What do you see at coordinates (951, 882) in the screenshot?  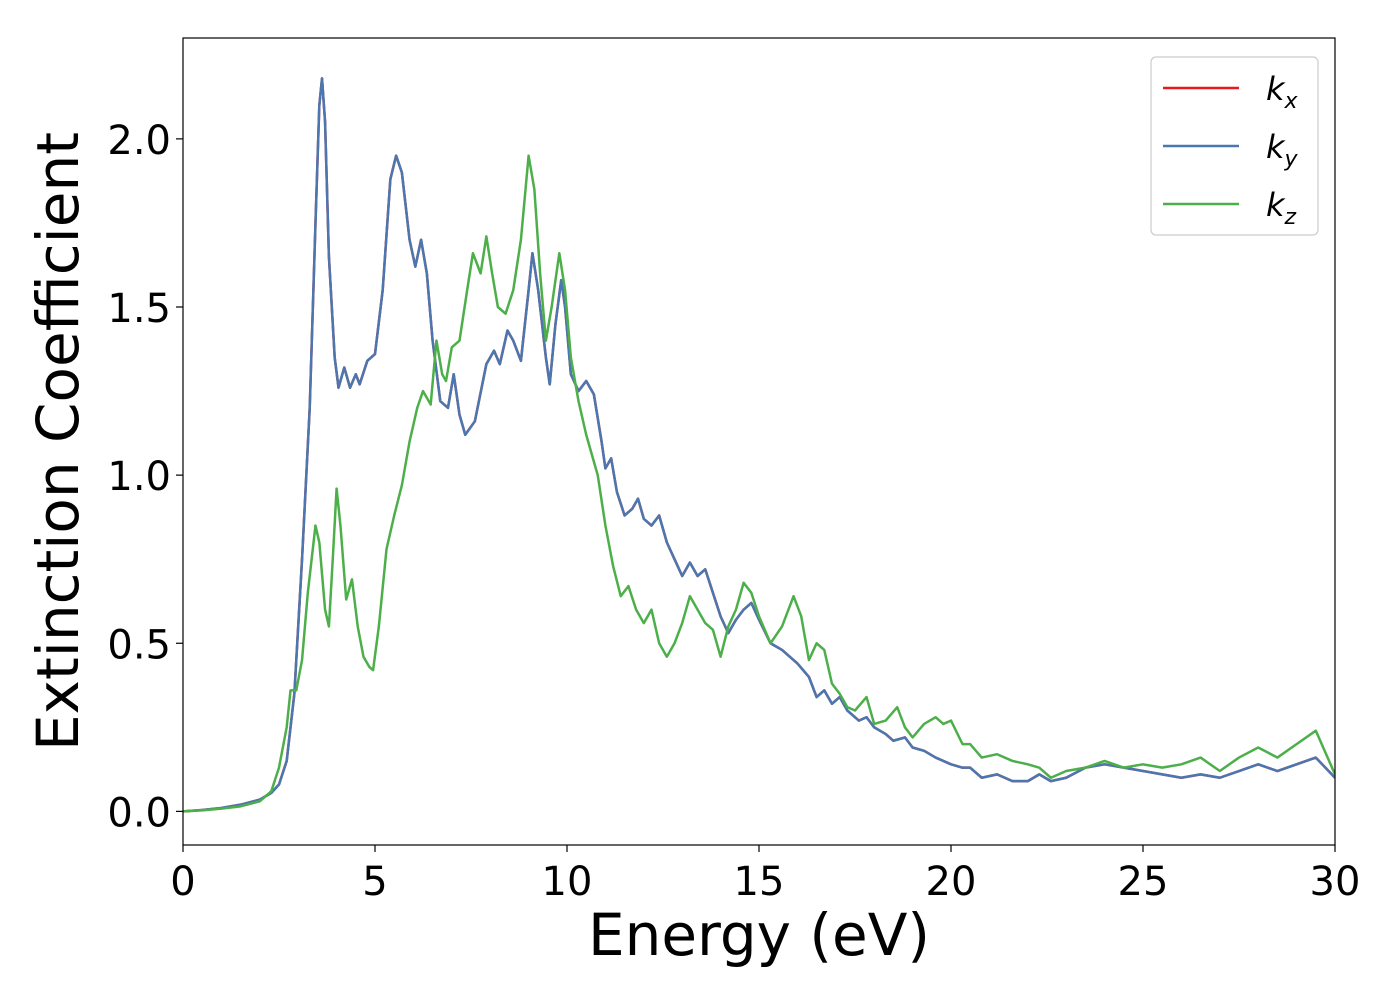 I see `x-tick-label: 20` at bounding box center [951, 882].